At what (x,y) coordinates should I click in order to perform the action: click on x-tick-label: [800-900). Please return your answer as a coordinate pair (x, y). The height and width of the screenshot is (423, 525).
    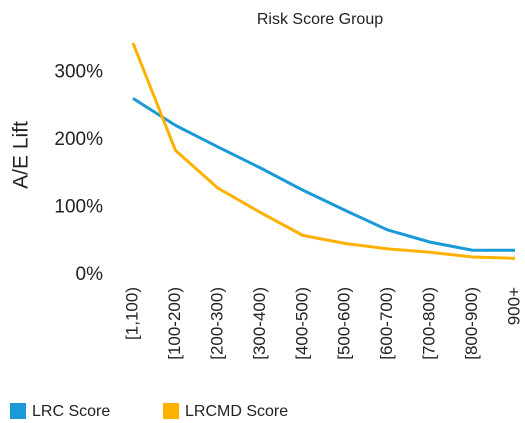
    Looking at the image, I should click on (471, 323).